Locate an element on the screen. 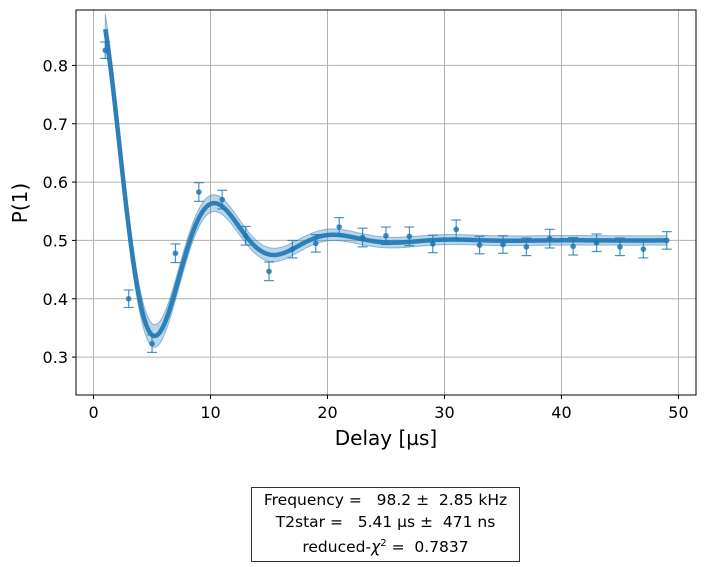 This screenshot has width=706, height=567. x-tick-label: 10 is located at coordinates (210, 412).